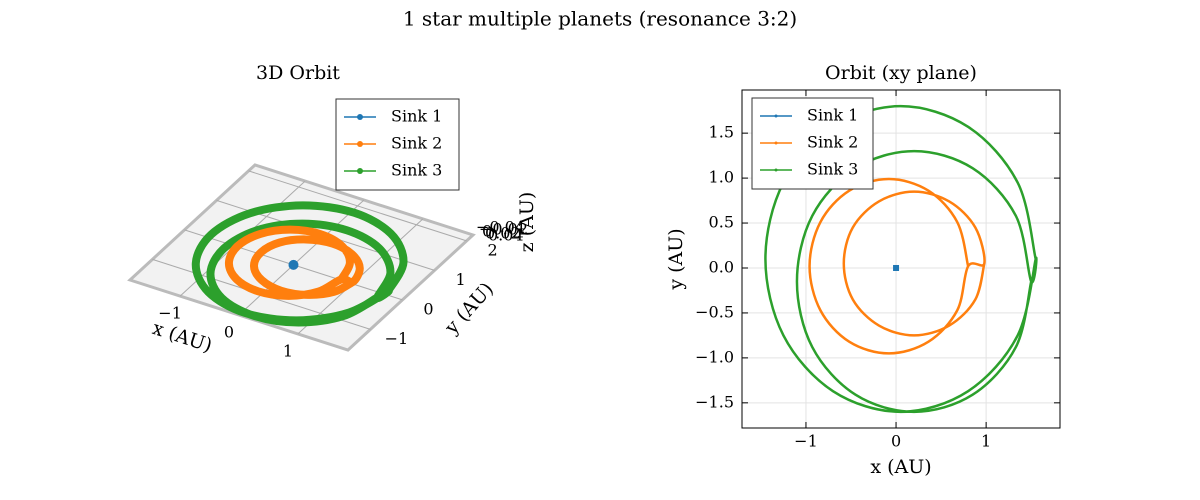 The height and width of the screenshot is (500, 1200). What do you see at coordinates (901, 73) in the screenshot?
I see `chart-title: Orbit (xy plane)` at bounding box center [901, 73].